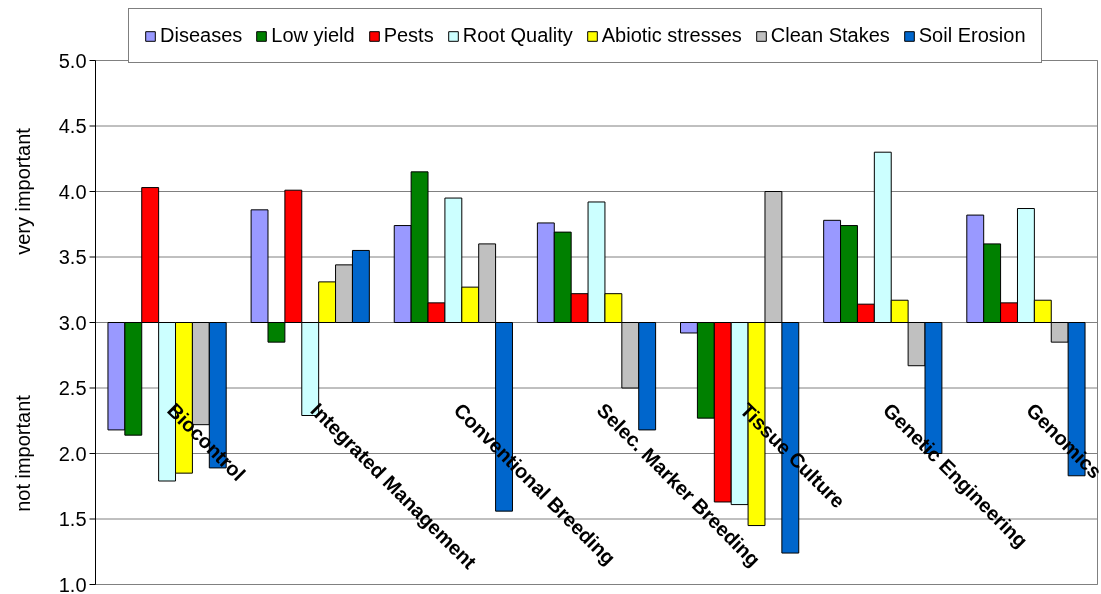  Describe the element at coordinates (517, 35) in the screenshot. I see `legend-label: Root Quality` at that location.